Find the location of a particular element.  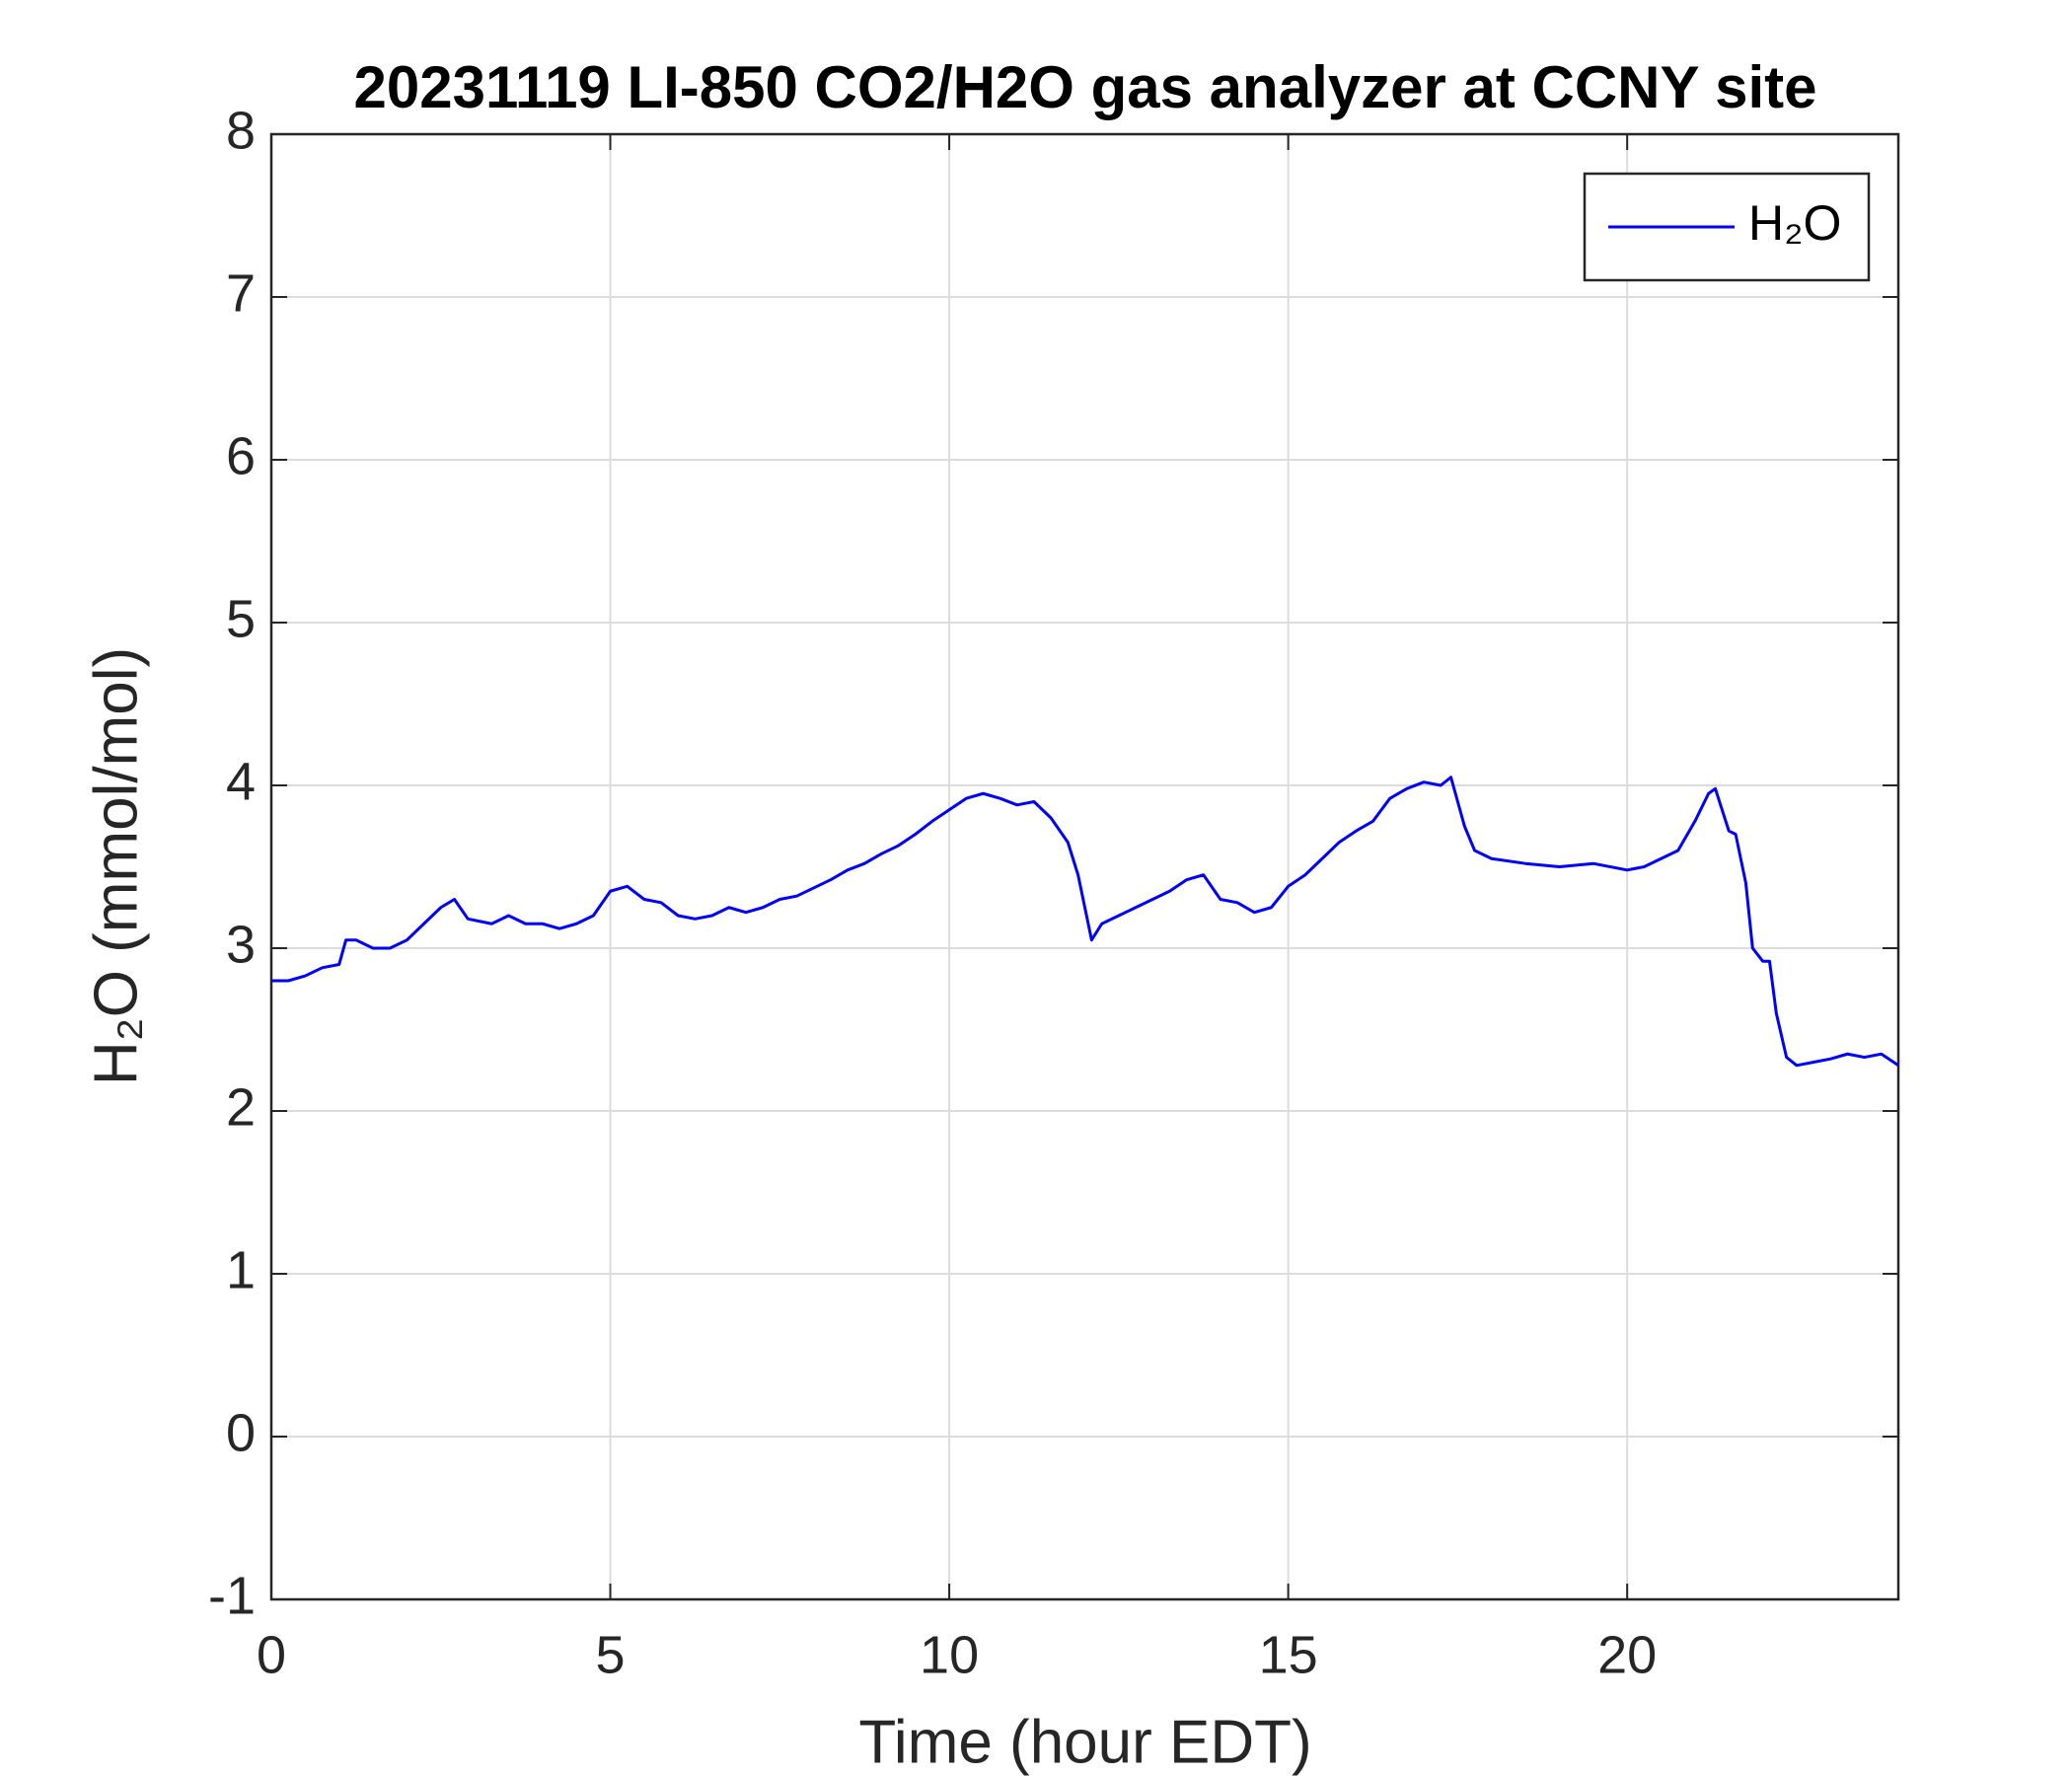

y-tick-label: 5 is located at coordinates (241, 618).